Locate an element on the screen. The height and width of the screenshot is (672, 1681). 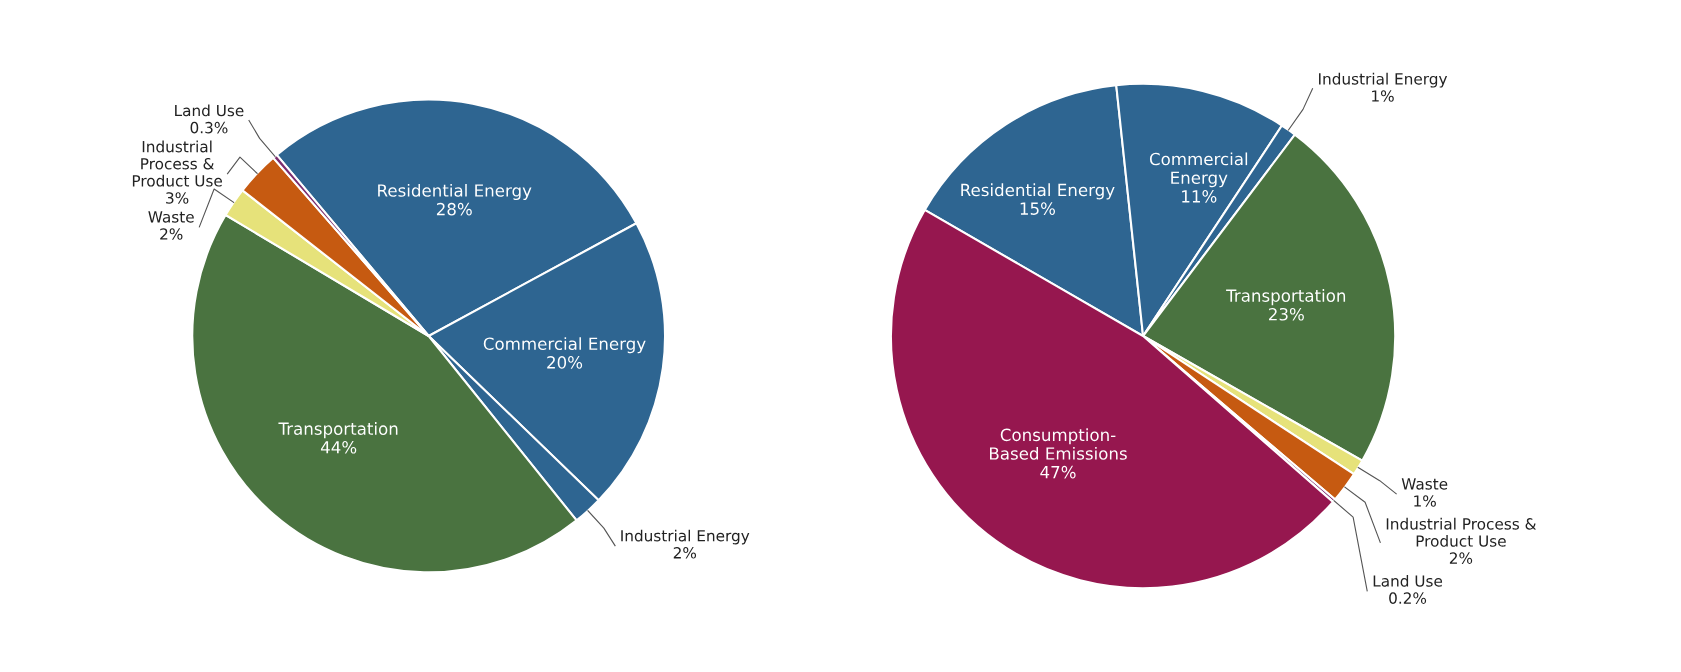
data-label: 0.2% is located at coordinates (1408, 598).